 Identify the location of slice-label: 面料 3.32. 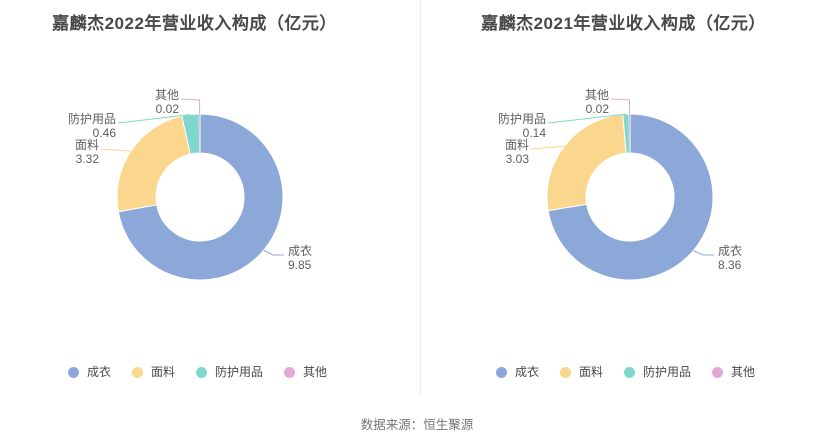
(87, 152).